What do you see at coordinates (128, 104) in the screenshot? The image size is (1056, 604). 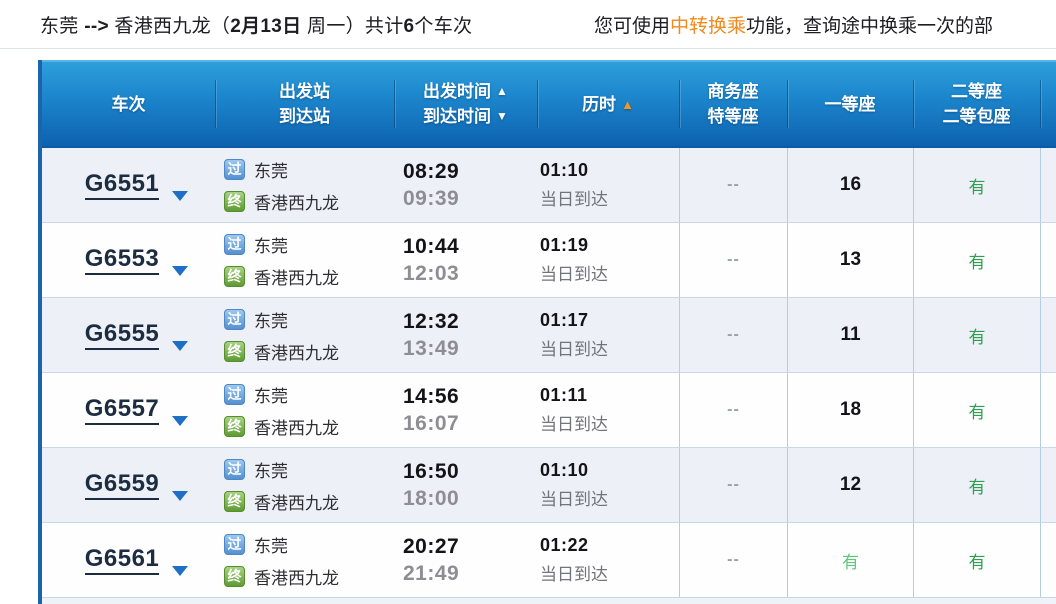 I see `col-header-train-no: 车次` at bounding box center [128, 104].